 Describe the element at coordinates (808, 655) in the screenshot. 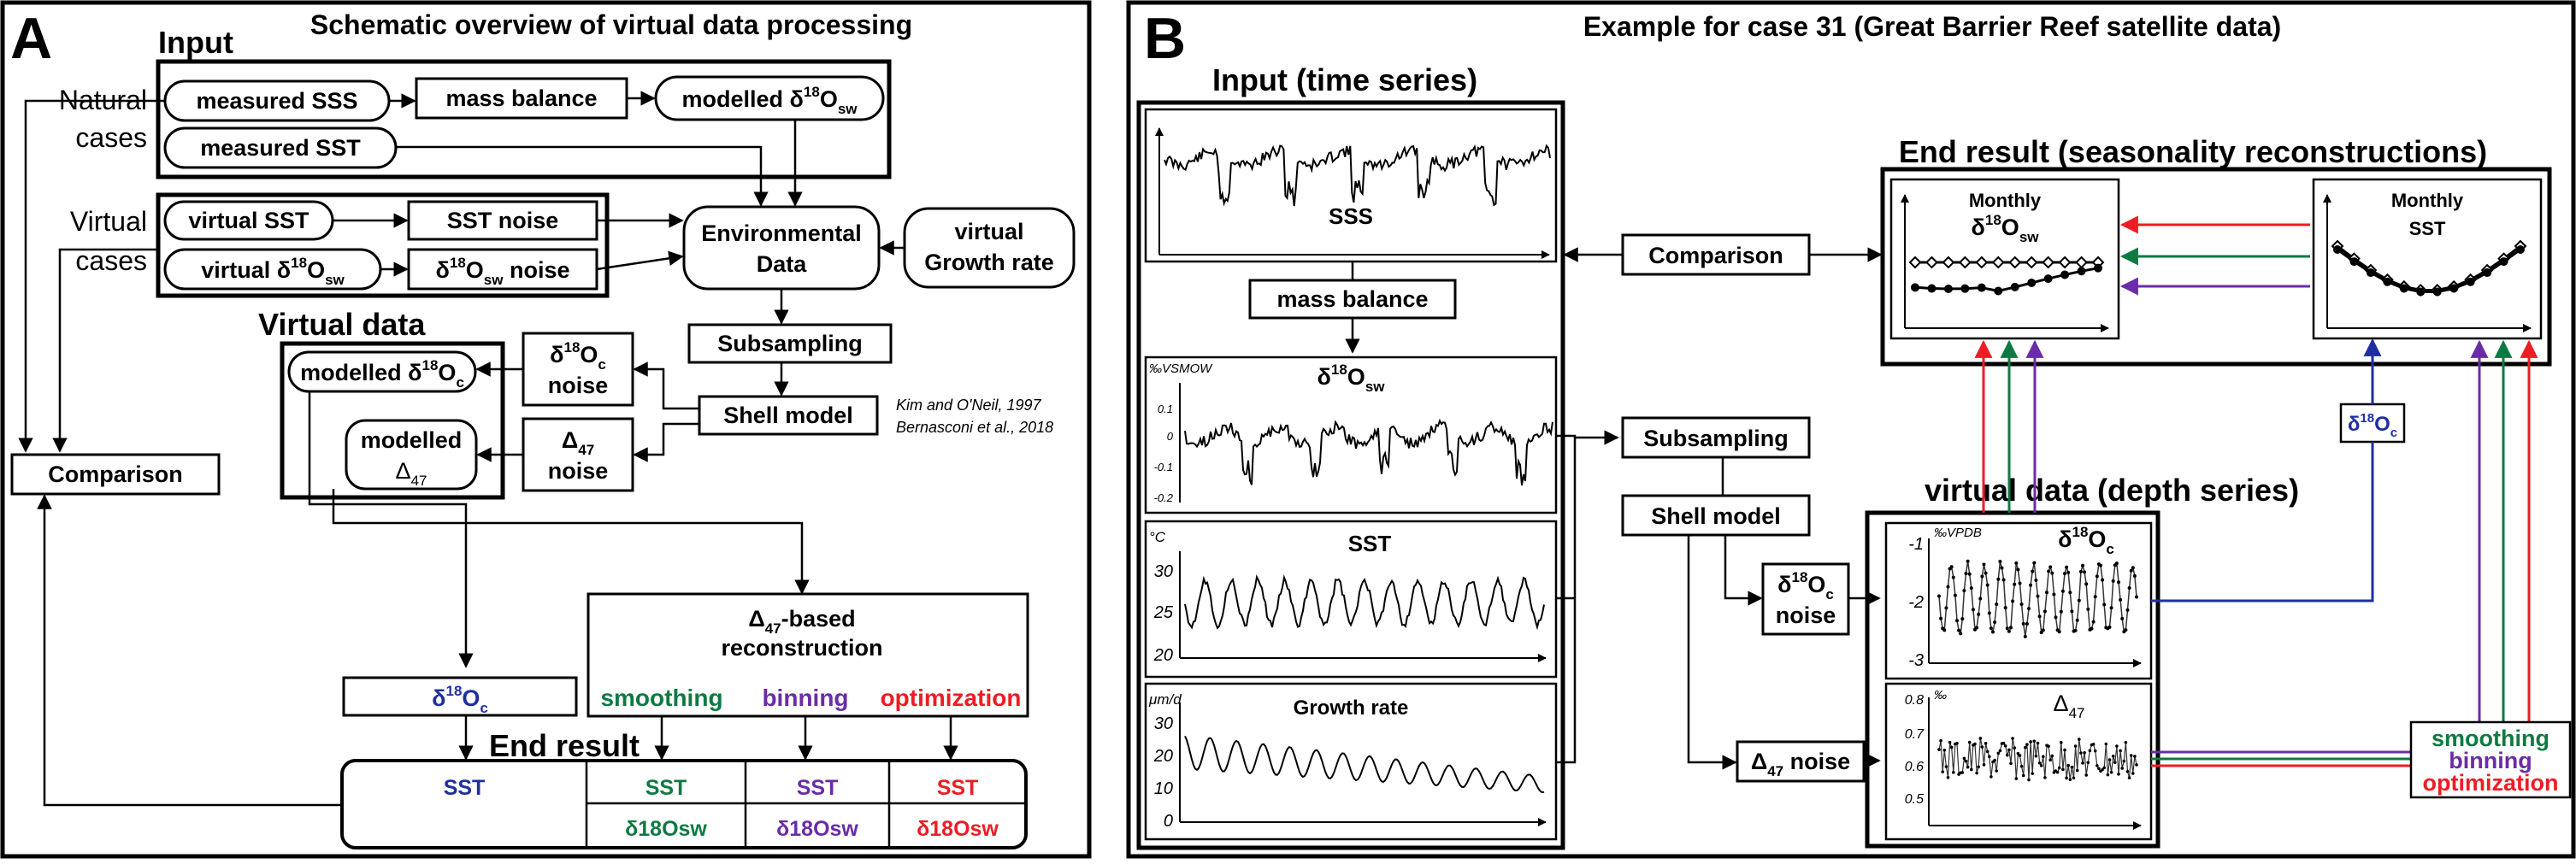

I see `d47-reconstruction-box` at that location.